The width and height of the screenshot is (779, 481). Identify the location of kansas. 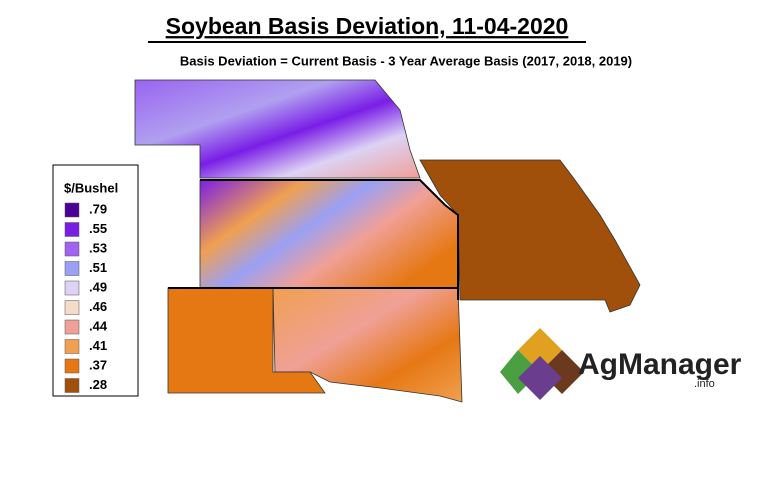
(329, 234).